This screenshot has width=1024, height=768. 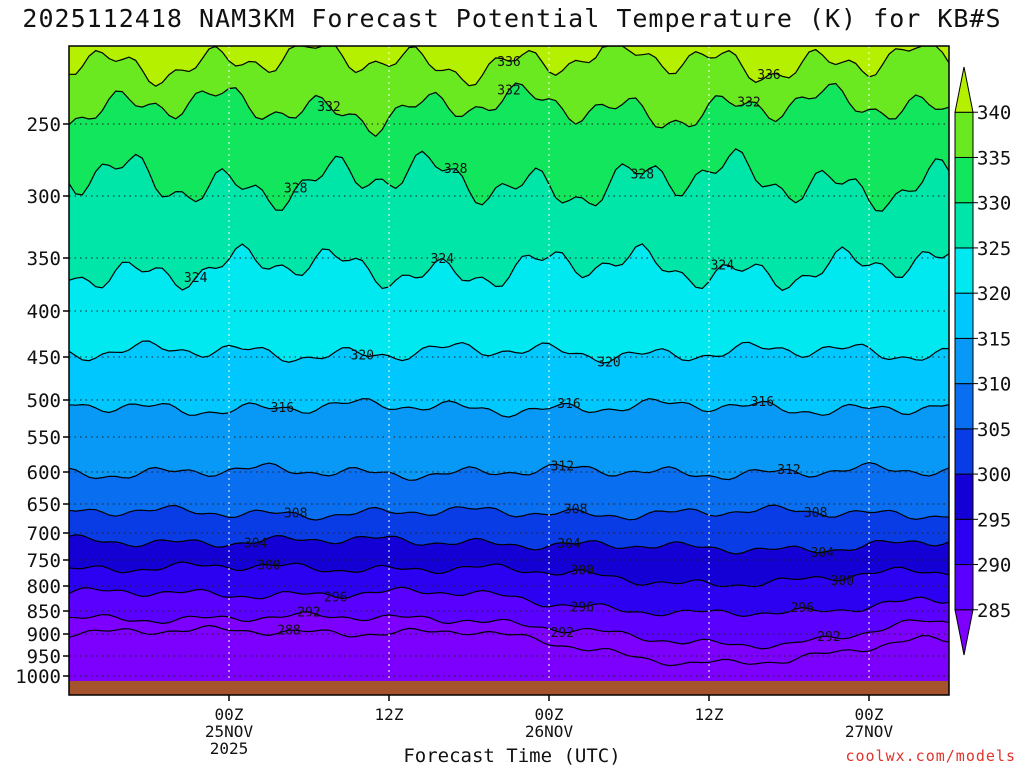 What do you see at coordinates (44, 125) in the screenshot?
I see `y-tick-label: 250` at bounding box center [44, 125].